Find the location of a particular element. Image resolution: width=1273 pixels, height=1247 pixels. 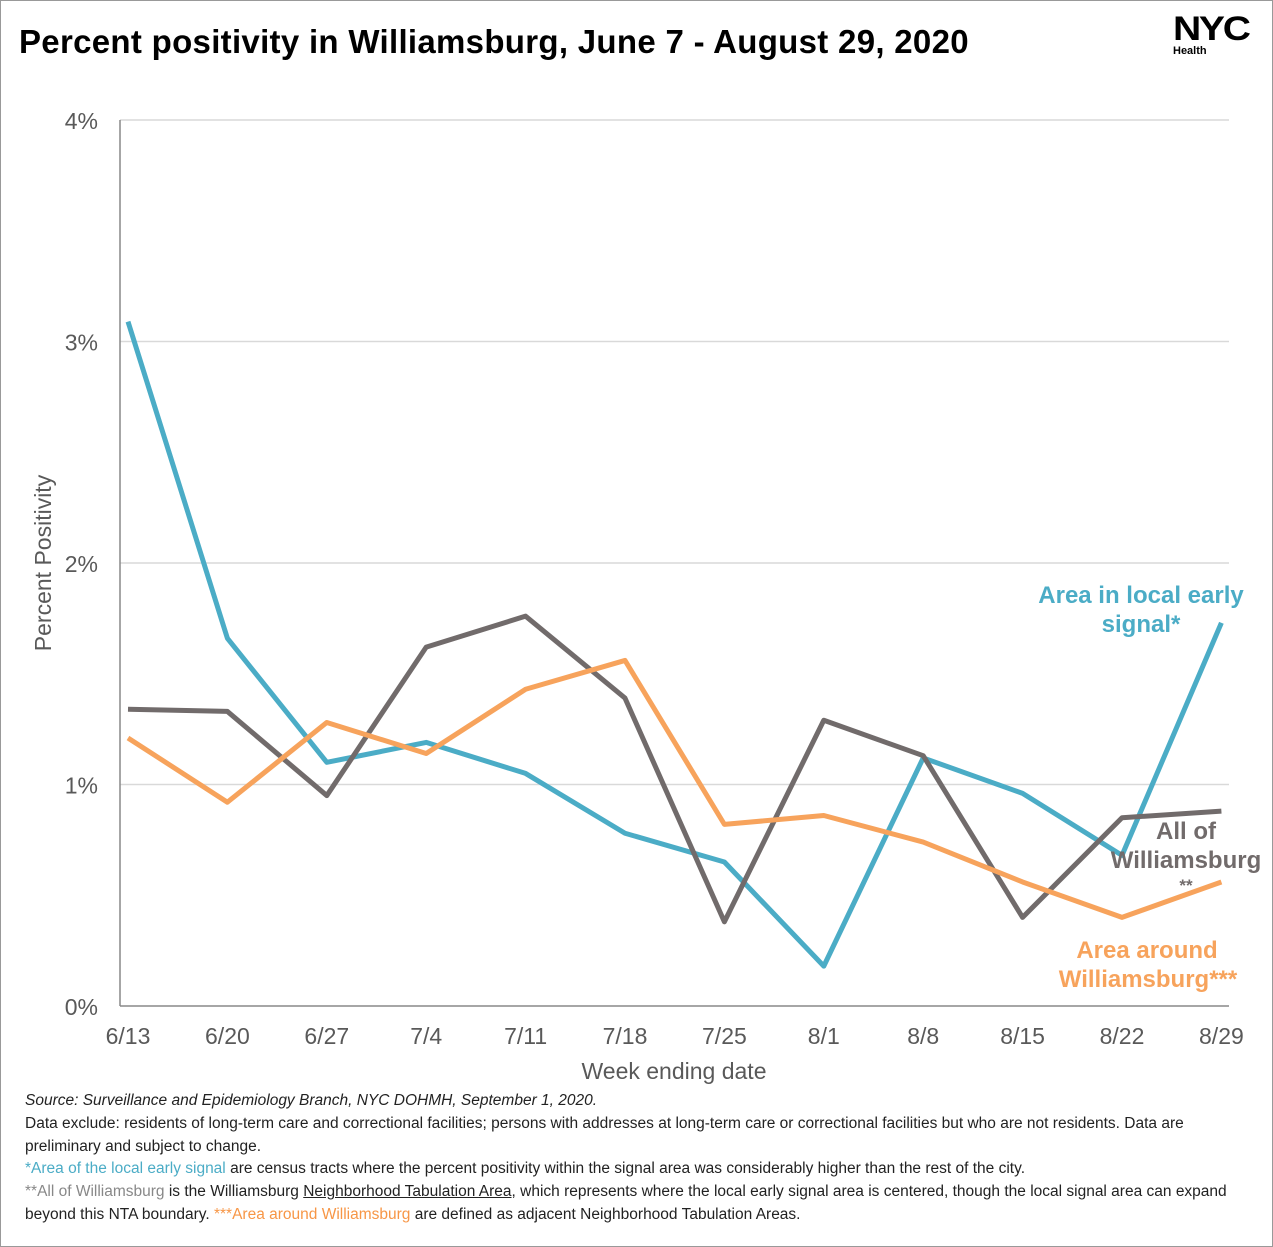

nyc-health-logo: NYC Health is located at coordinates (1219, 34).